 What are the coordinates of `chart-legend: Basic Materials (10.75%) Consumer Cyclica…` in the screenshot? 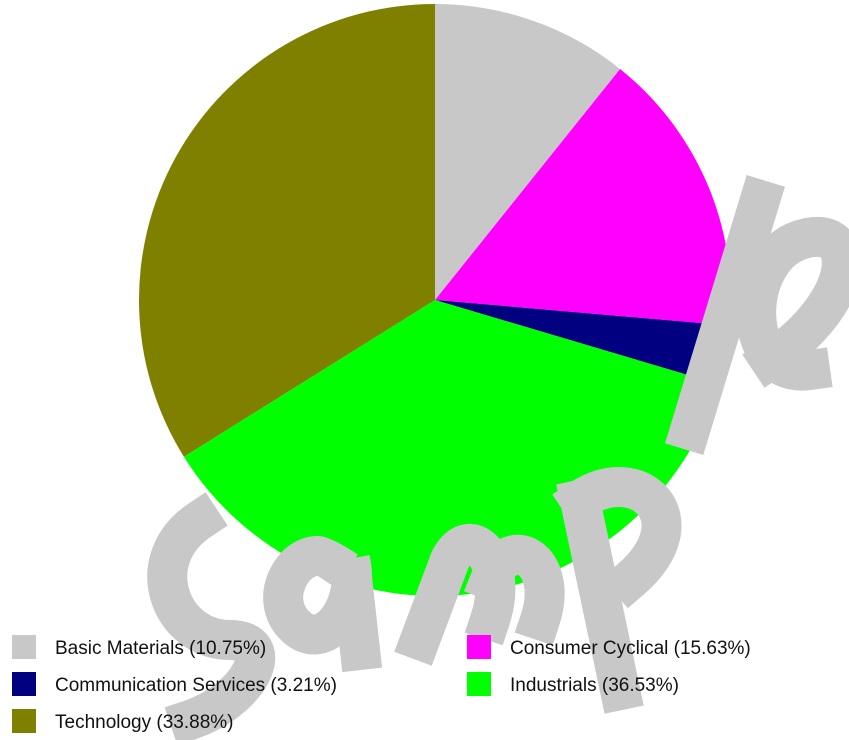 It's located at (381, 684).